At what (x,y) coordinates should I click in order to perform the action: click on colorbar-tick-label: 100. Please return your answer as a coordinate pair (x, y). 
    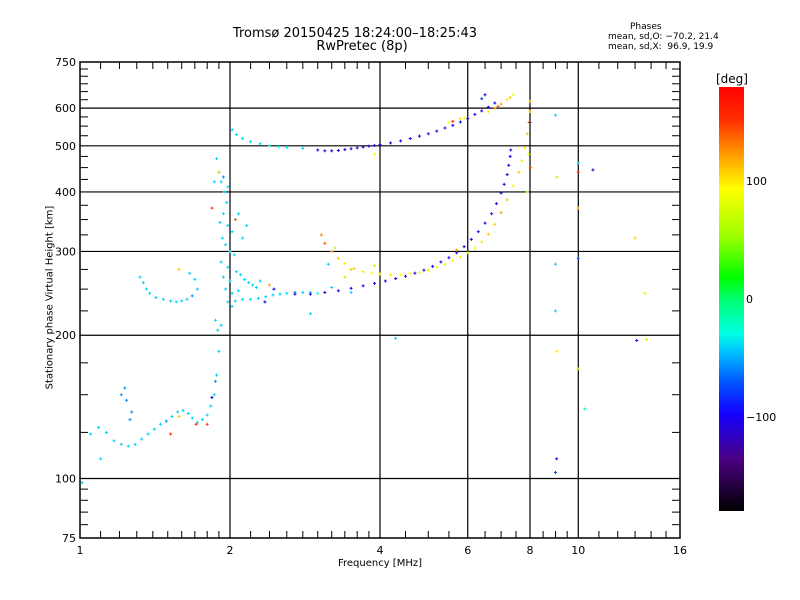
    Looking at the image, I should click on (756, 181).